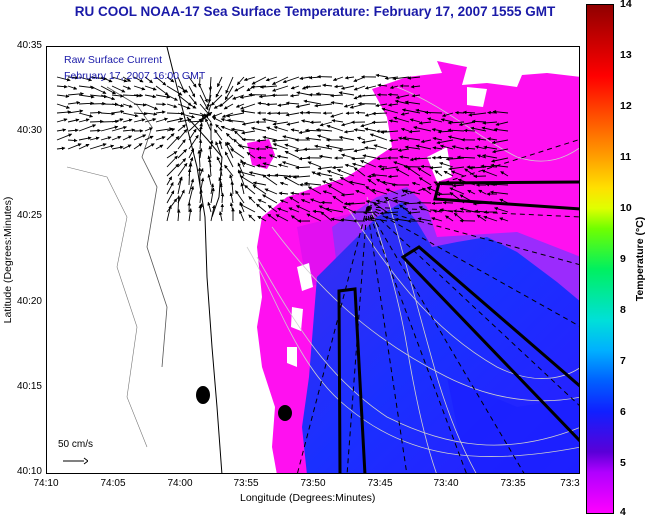  What do you see at coordinates (489, 344) in the screenshot?
I see `survey-box-southeast` at bounding box center [489, 344].